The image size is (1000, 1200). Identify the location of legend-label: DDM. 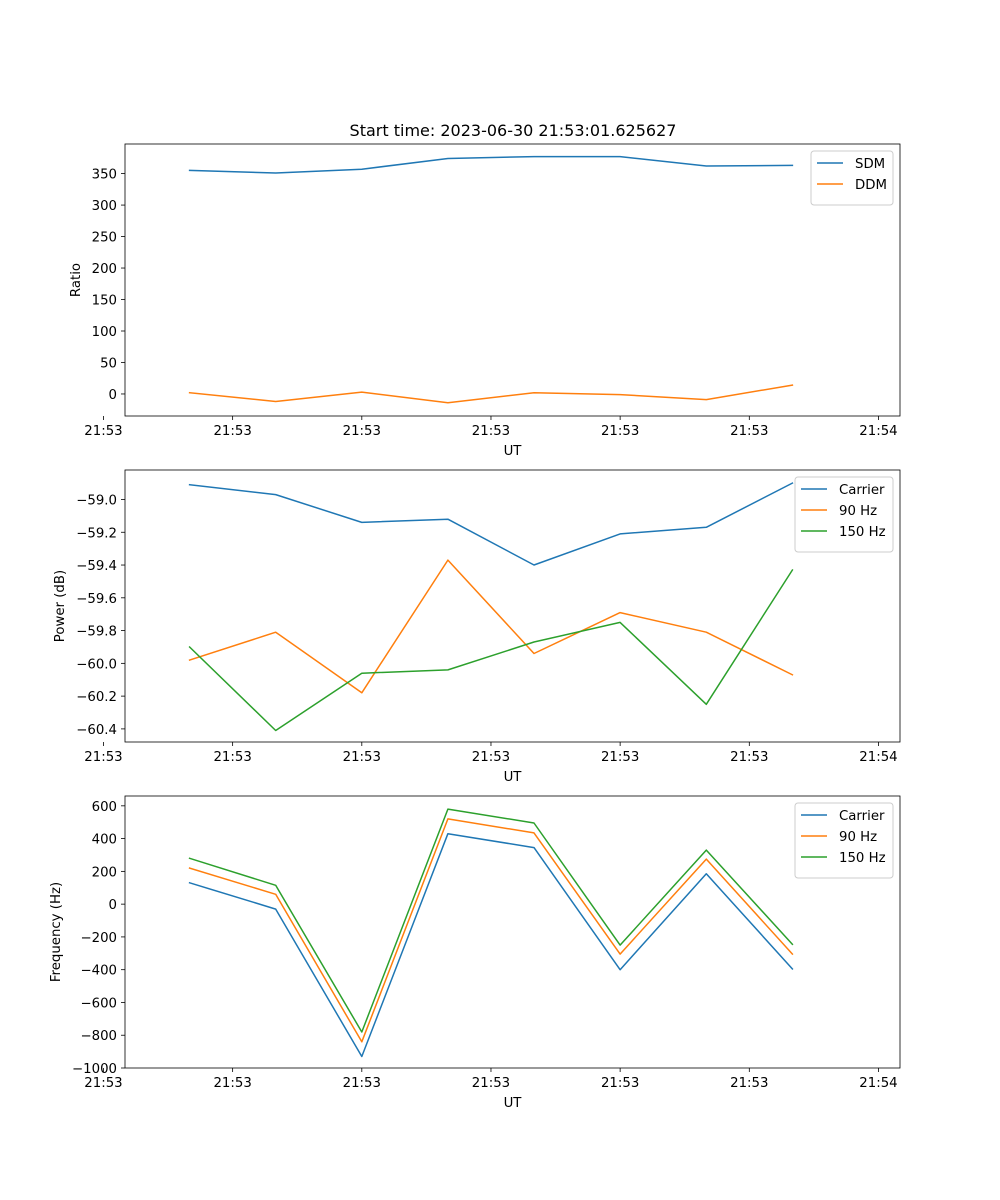
(871, 185).